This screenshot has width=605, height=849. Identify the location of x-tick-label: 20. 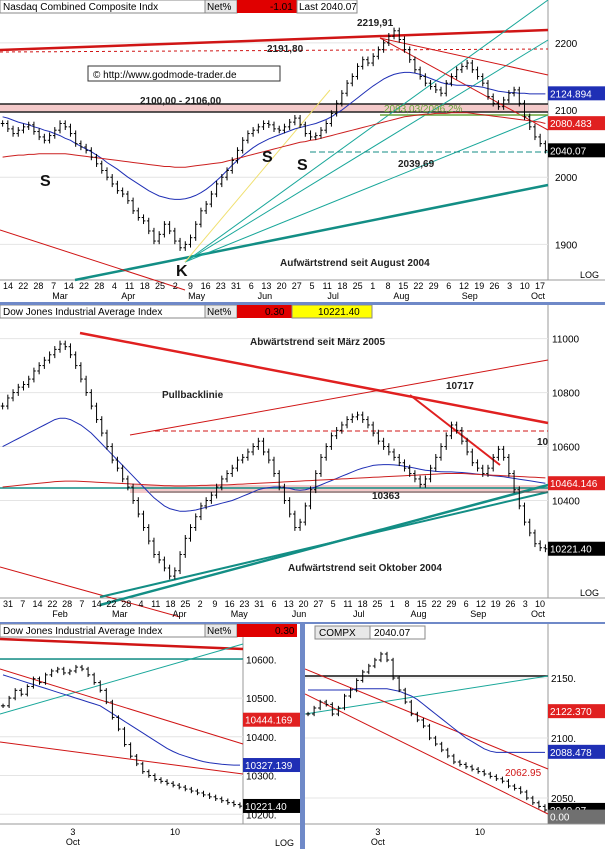
(282, 286).